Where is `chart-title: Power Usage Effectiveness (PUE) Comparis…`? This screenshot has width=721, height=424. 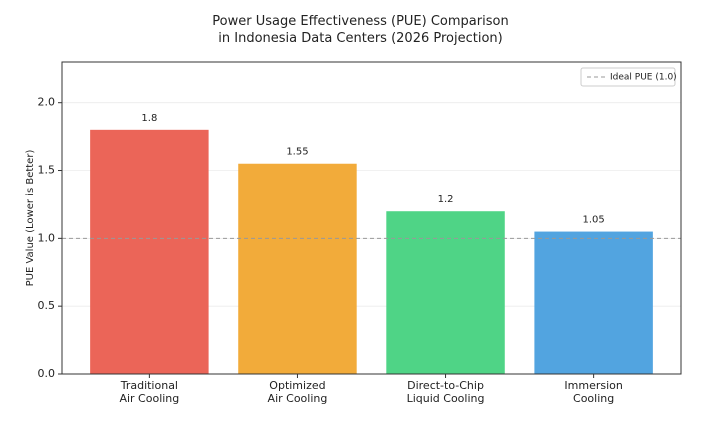
chart-title: Power Usage Effectiveness (PUE) Comparis… is located at coordinates (360, 30).